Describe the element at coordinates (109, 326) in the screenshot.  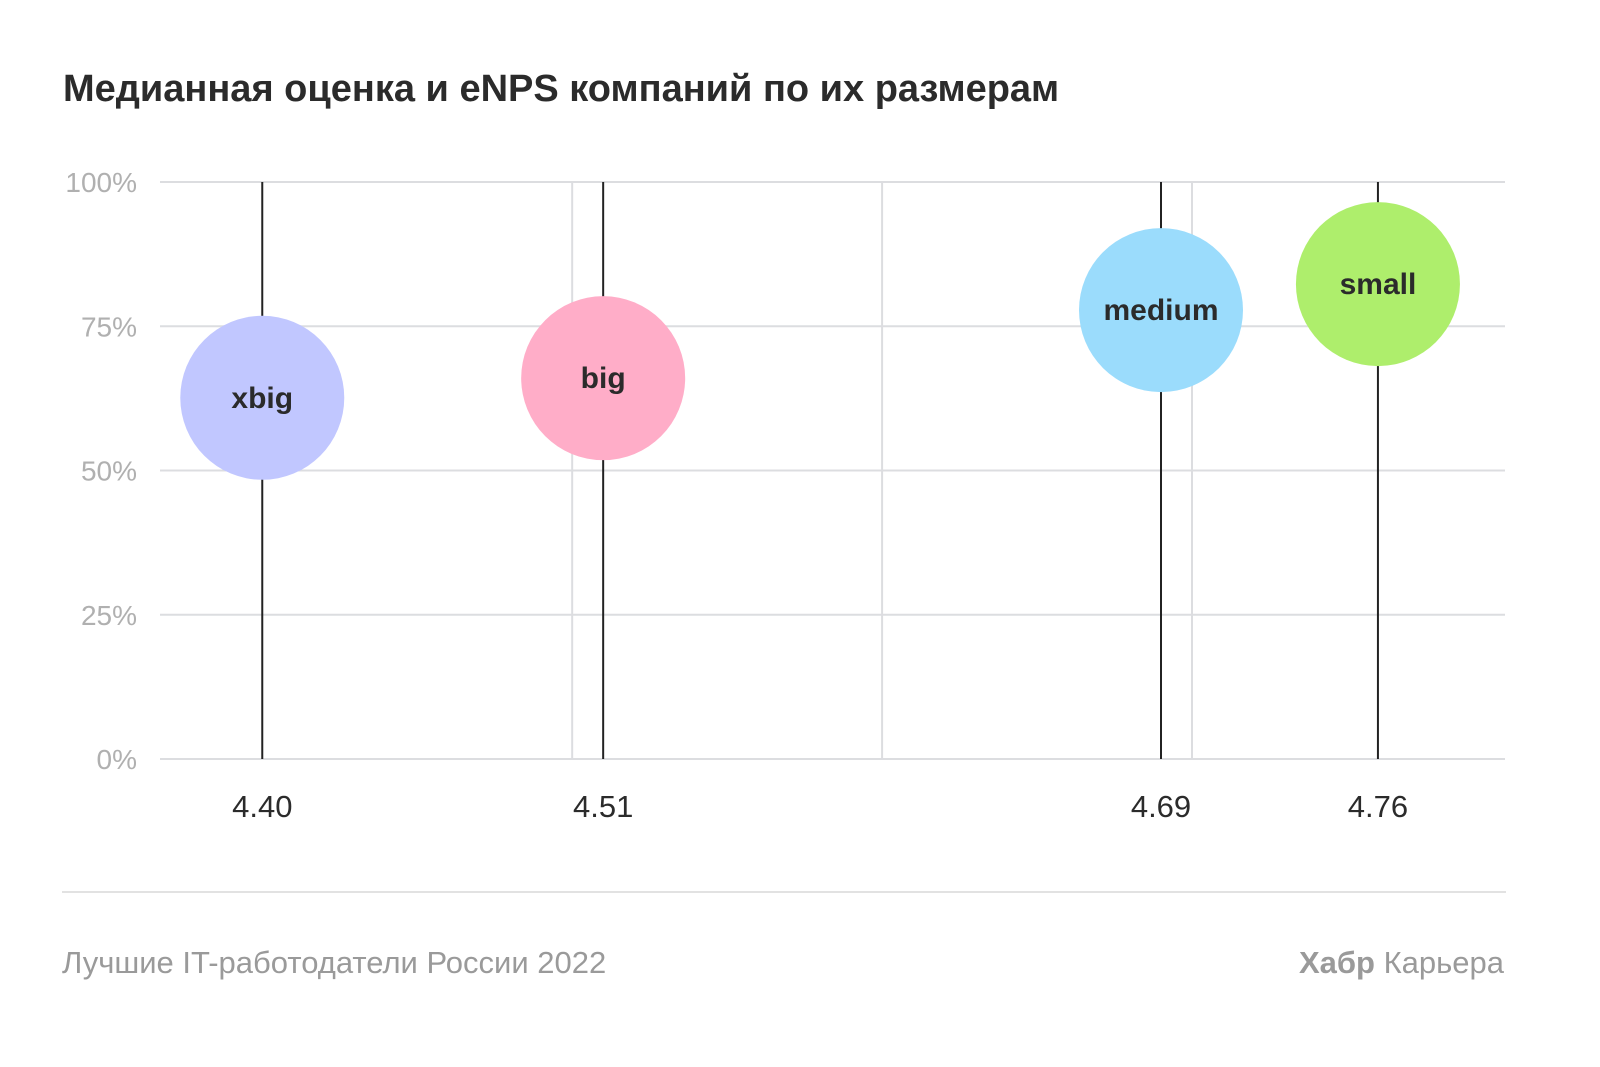
I see `y-tick-label: 75%` at that location.